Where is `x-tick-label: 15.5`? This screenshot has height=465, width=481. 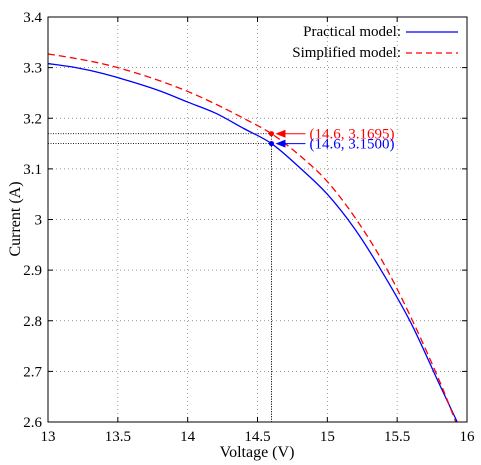 x-tick-label: 15.5 is located at coordinates (397, 437).